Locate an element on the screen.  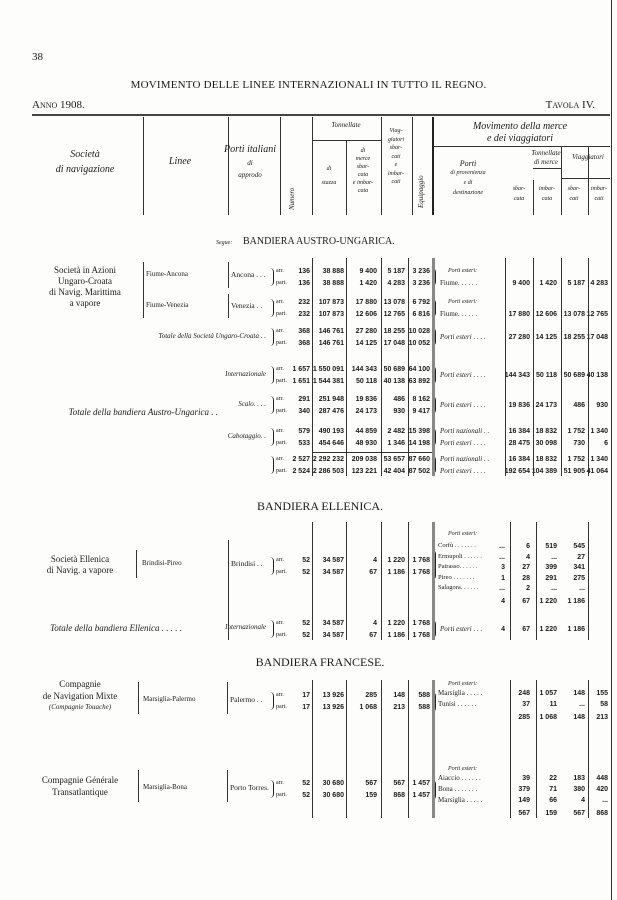
col-header-sbarcata: cata is located at coordinates (519, 199).